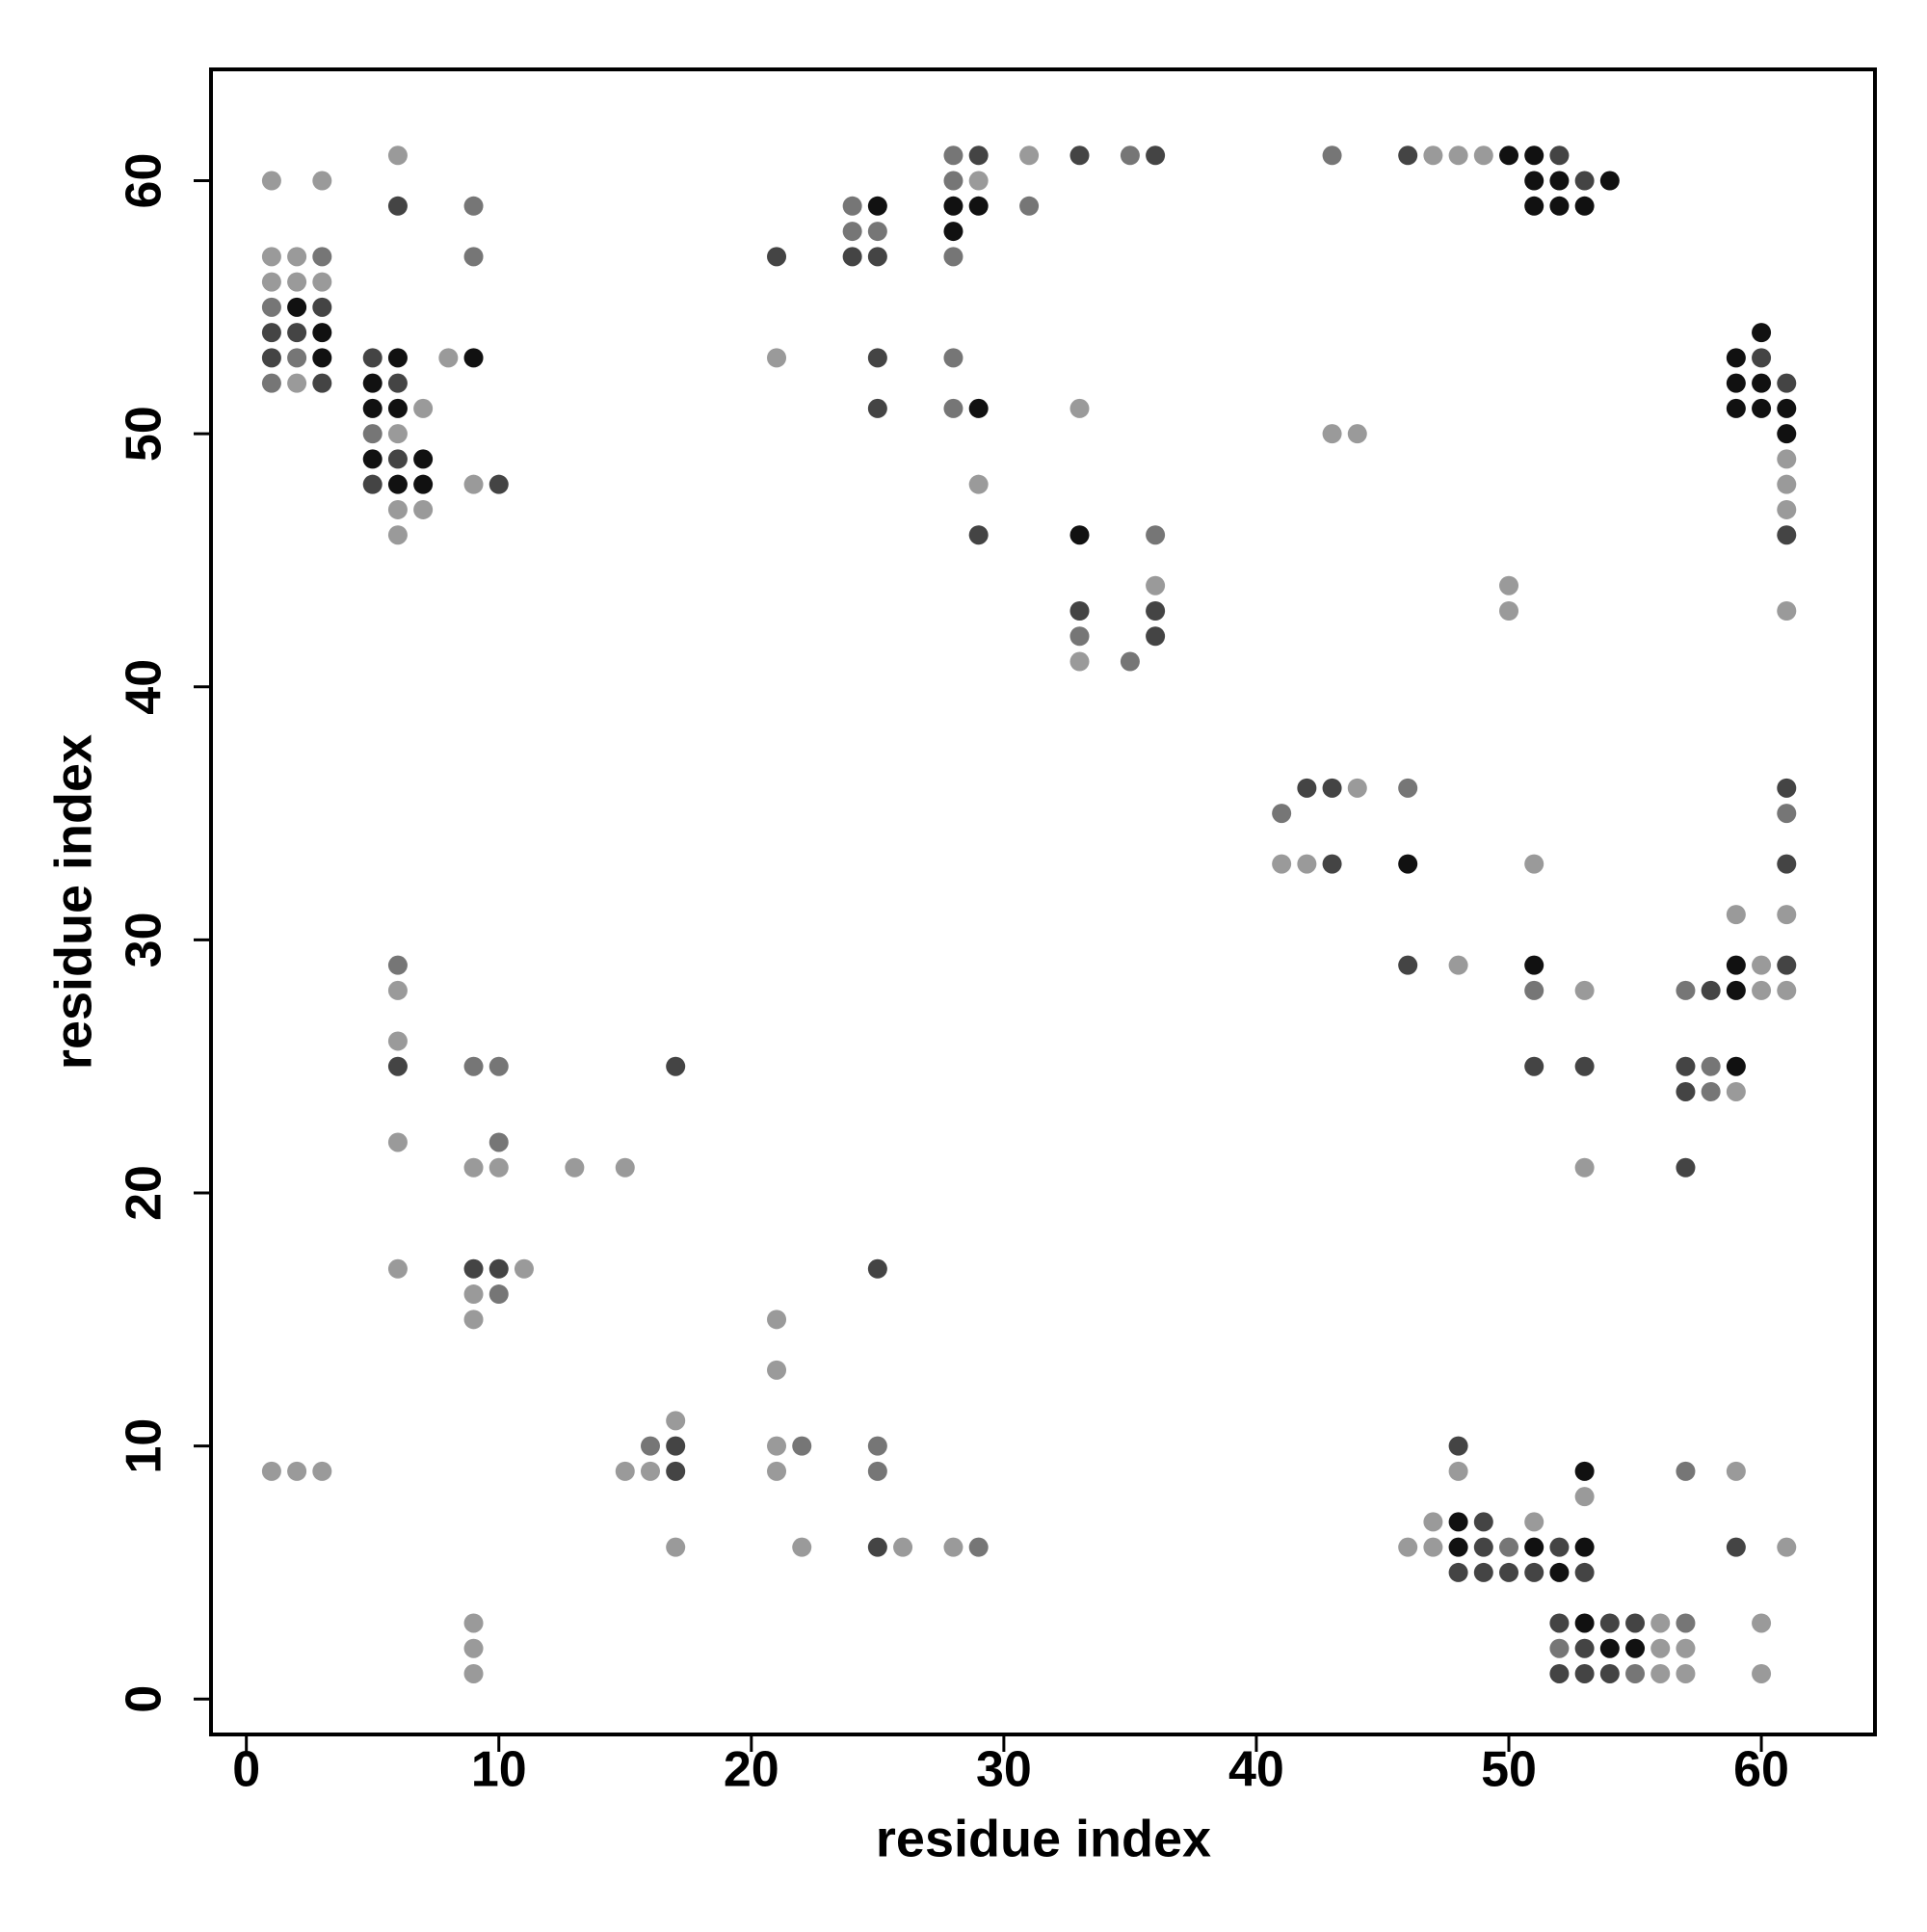 This screenshot has width=1927, height=1932. Describe the element at coordinates (1256, 1770) in the screenshot. I see `x-tick-label: 40` at that location.